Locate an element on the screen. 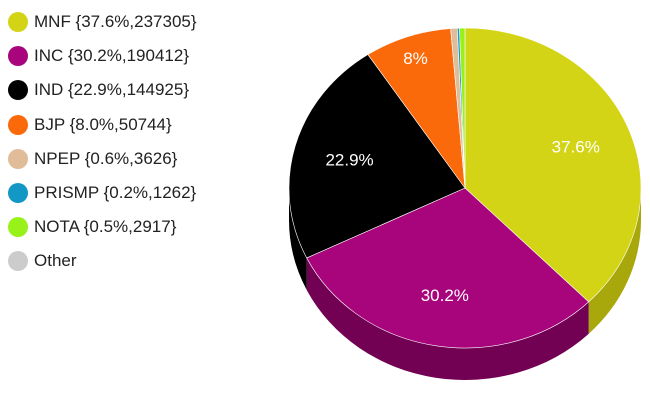  slice-label-bjp: 8% is located at coordinates (415, 58).